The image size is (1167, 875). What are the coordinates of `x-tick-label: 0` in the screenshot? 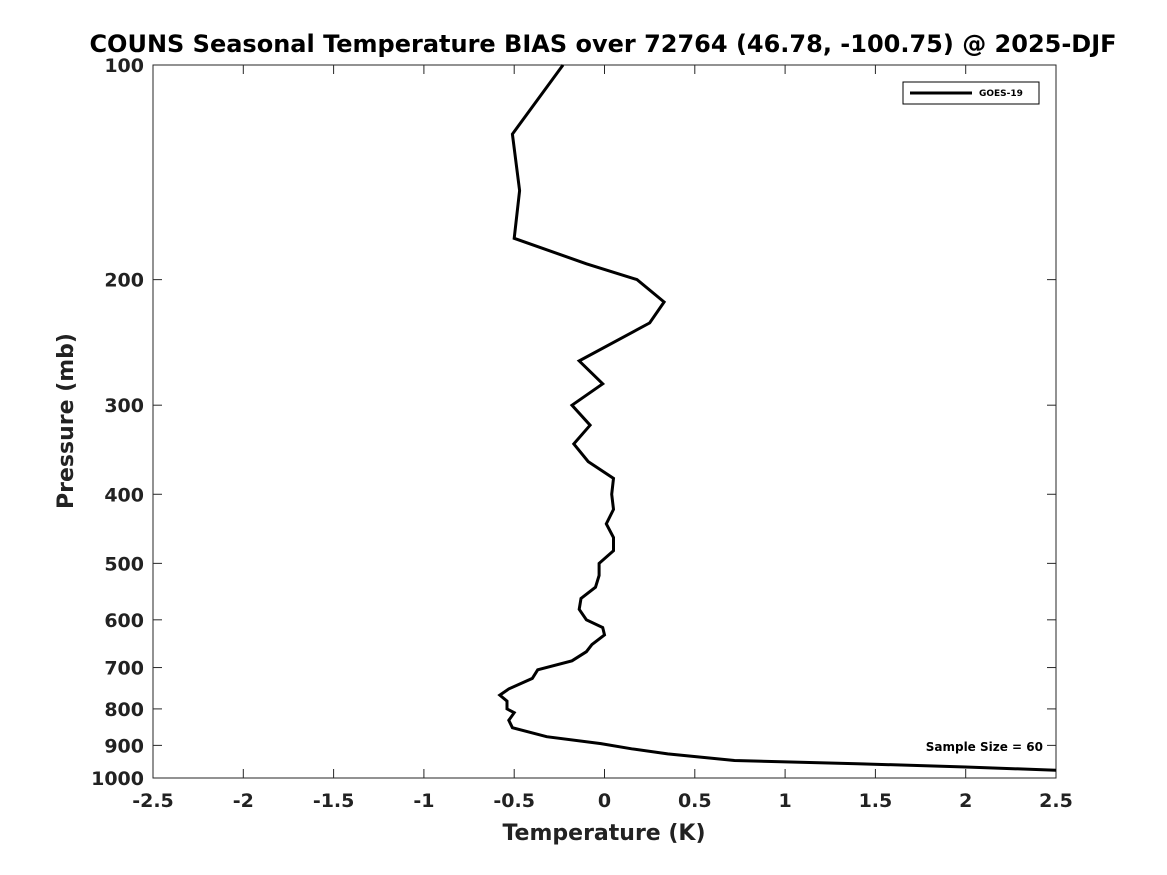 It's located at (604, 801).